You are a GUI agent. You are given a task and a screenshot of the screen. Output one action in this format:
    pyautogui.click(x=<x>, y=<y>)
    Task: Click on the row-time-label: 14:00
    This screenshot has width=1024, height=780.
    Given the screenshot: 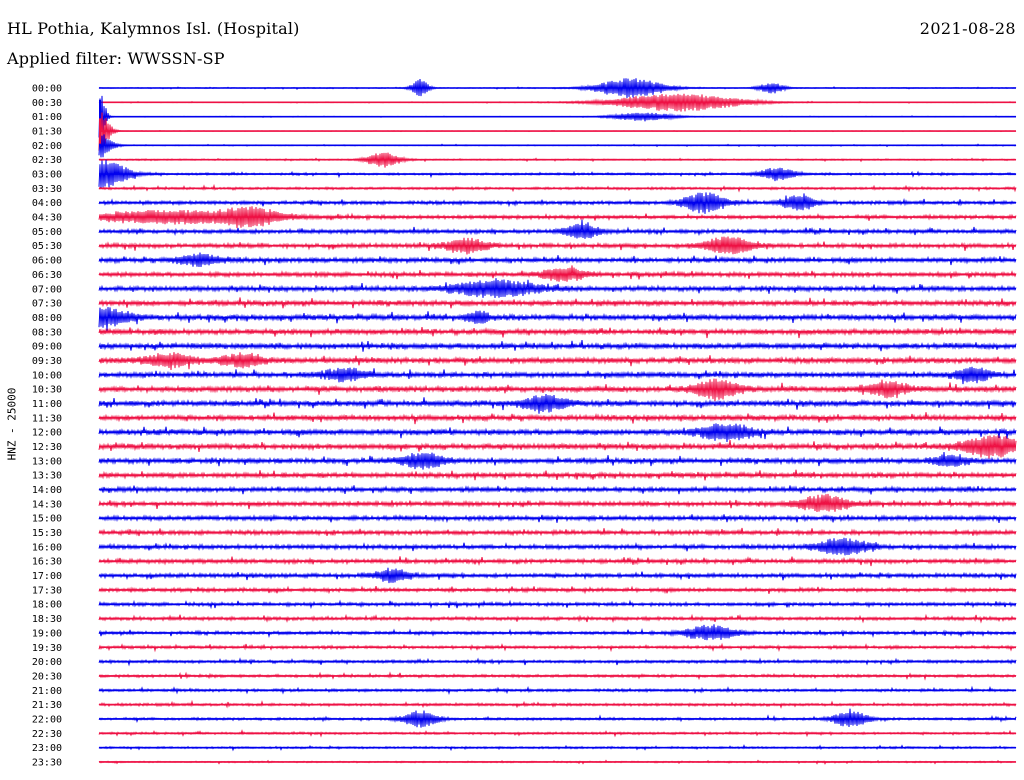 What is the action you would take?
    pyautogui.click(x=47, y=490)
    